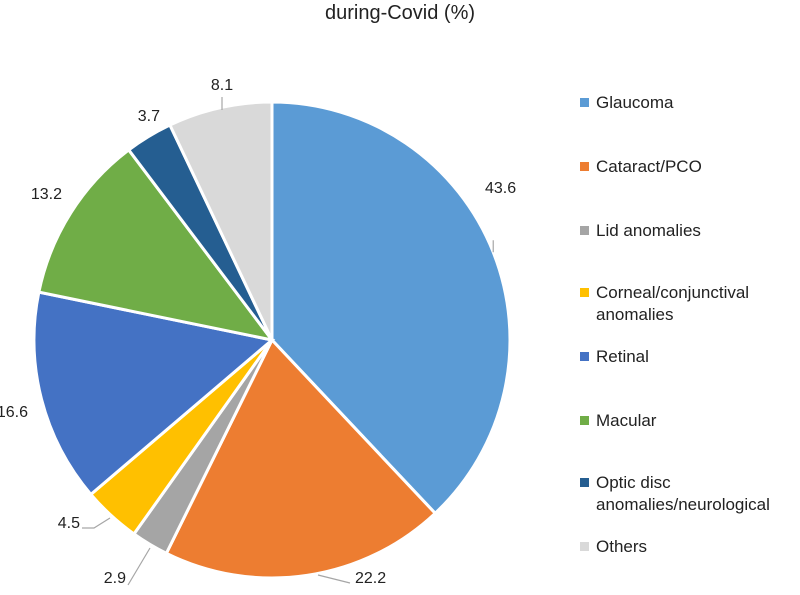  Describe the element at coordinates (301, 458) in the screenshot. I see `pie-slice-cataract-pco` at that location.